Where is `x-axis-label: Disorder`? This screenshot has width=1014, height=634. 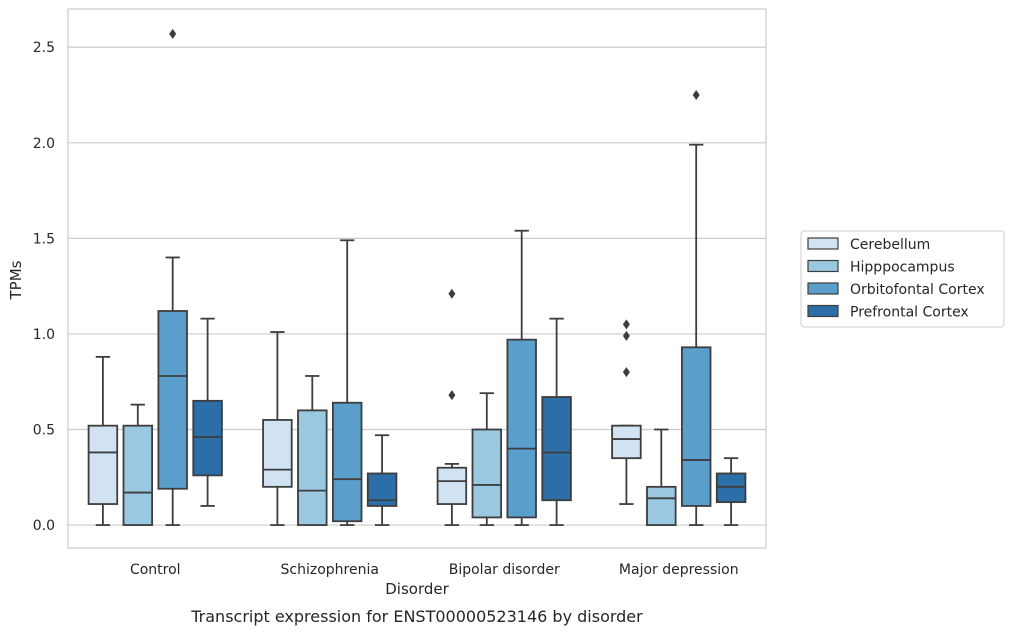 x-axis-label: Disorder is located at coordinates (417, 589).